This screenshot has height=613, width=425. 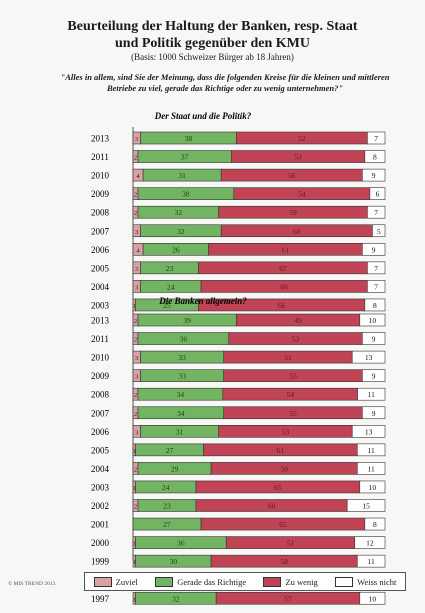 I want to click on value-label-banken-2011-nicht: 9, so click(x=374, y=339).